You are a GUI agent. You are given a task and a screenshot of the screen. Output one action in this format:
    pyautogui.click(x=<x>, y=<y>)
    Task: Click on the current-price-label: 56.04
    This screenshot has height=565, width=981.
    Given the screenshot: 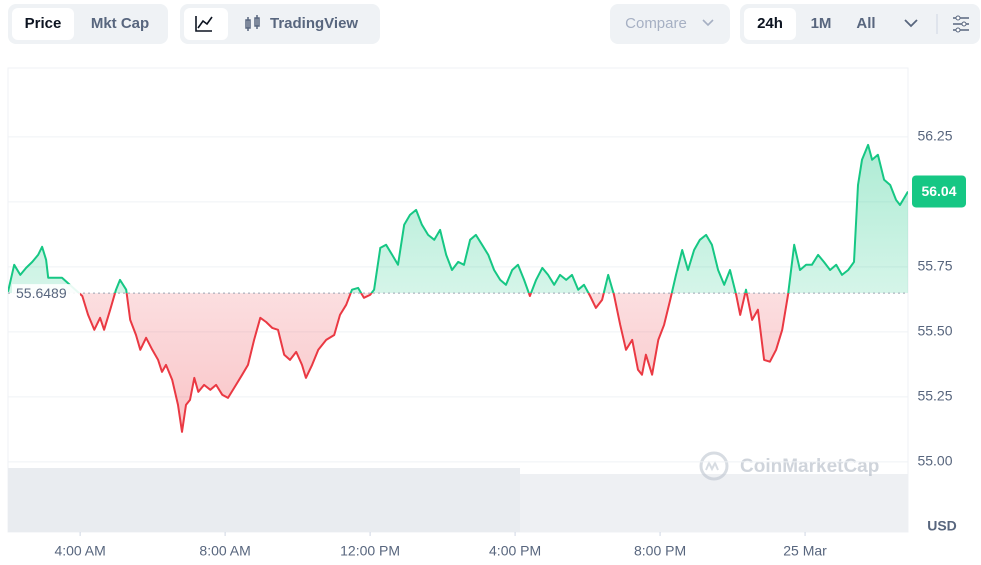 What is the action you would take?
    pyautogui.click(x=938, y=191)
    